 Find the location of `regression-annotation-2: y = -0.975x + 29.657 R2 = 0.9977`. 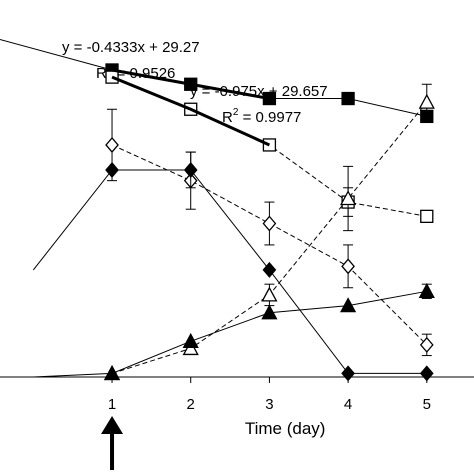

regression-annotation-2: y = -0.975x + 29.657 R2 = 0.9977 is located at coordinates (259, 104).